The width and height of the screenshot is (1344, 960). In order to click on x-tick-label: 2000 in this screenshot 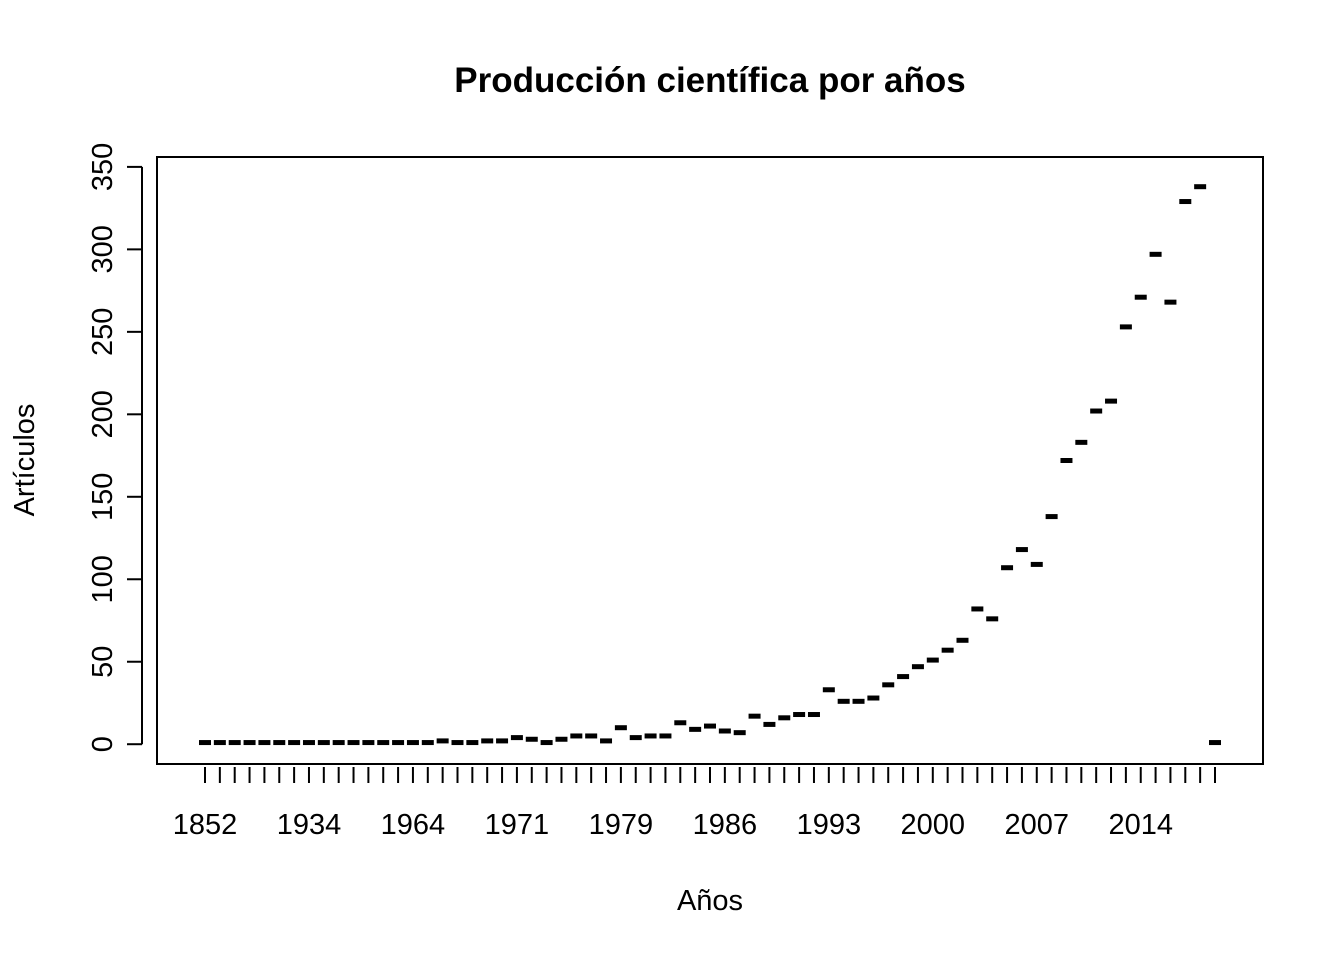, I will do `click(933, 825)`.